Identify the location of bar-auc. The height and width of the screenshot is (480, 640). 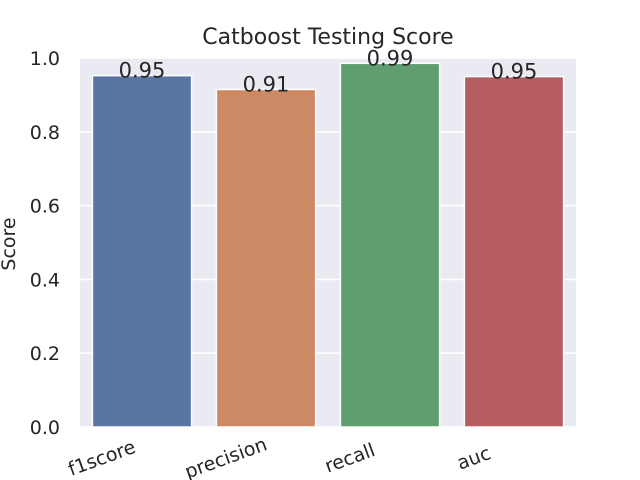
(514, 251).